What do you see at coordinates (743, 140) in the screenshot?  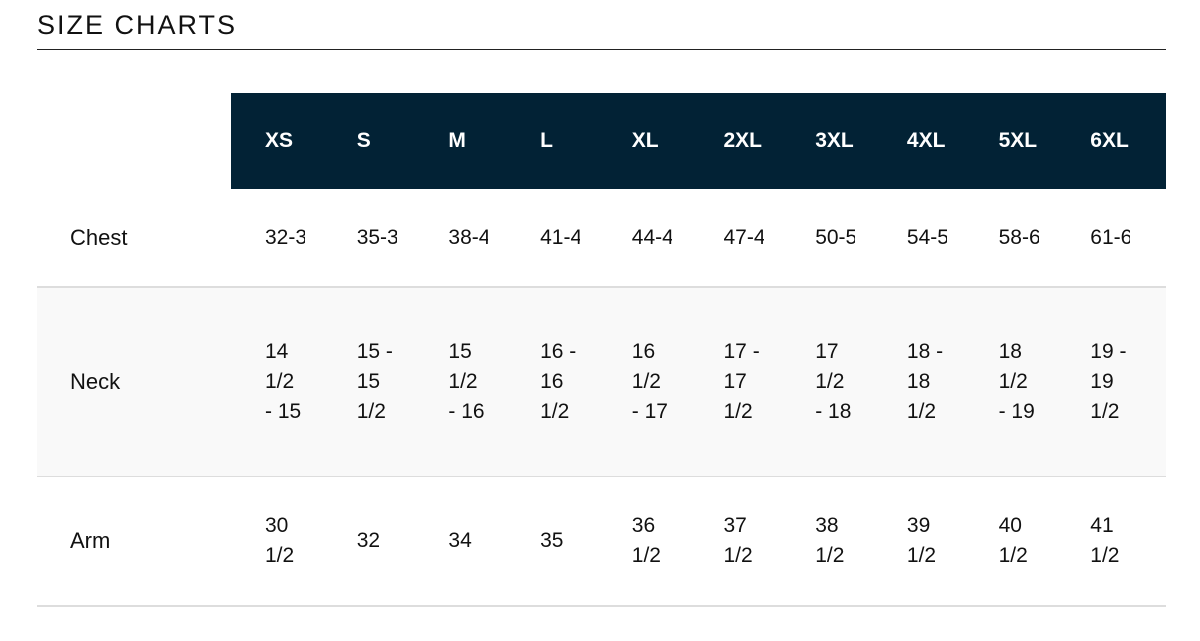 I see `column-header: 2XL` at bounding box center [743, 140].